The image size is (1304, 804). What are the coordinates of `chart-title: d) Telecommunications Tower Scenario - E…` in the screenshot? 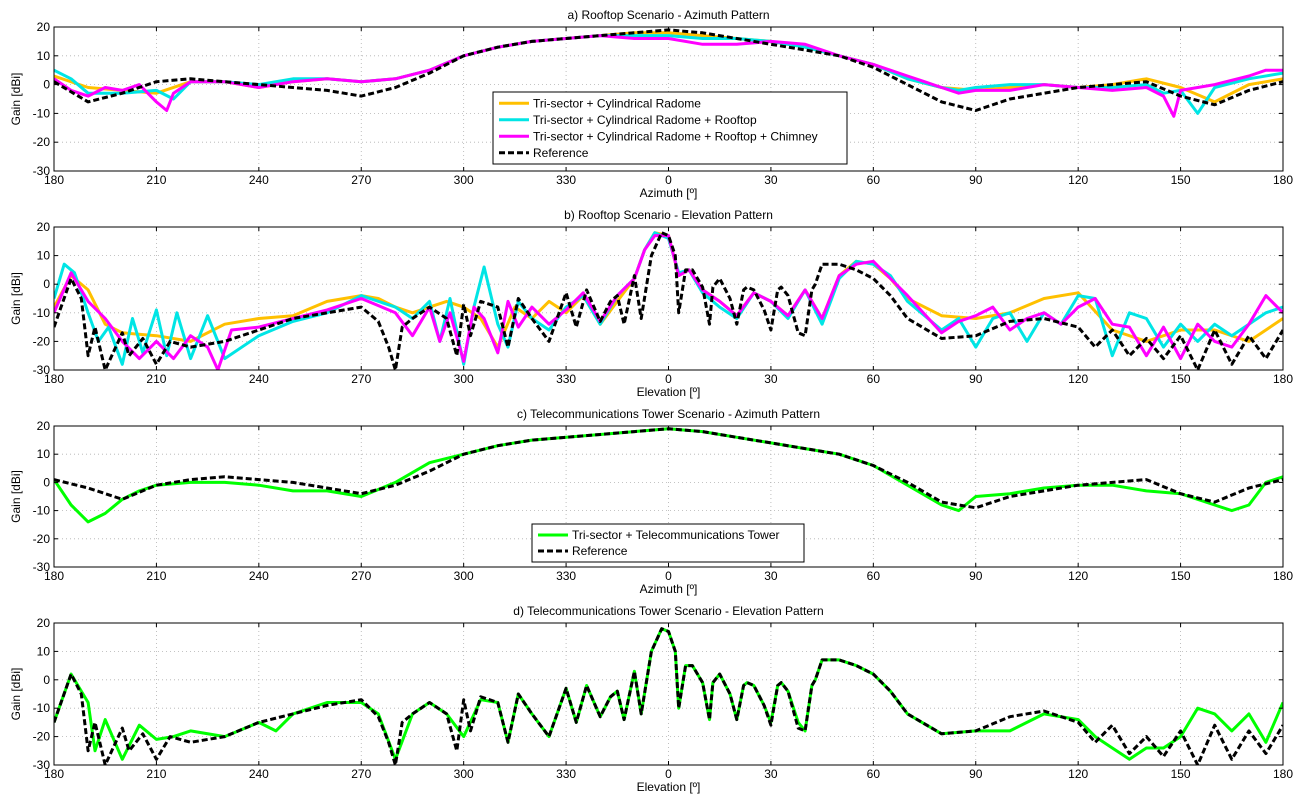 It's located at (668, 611).